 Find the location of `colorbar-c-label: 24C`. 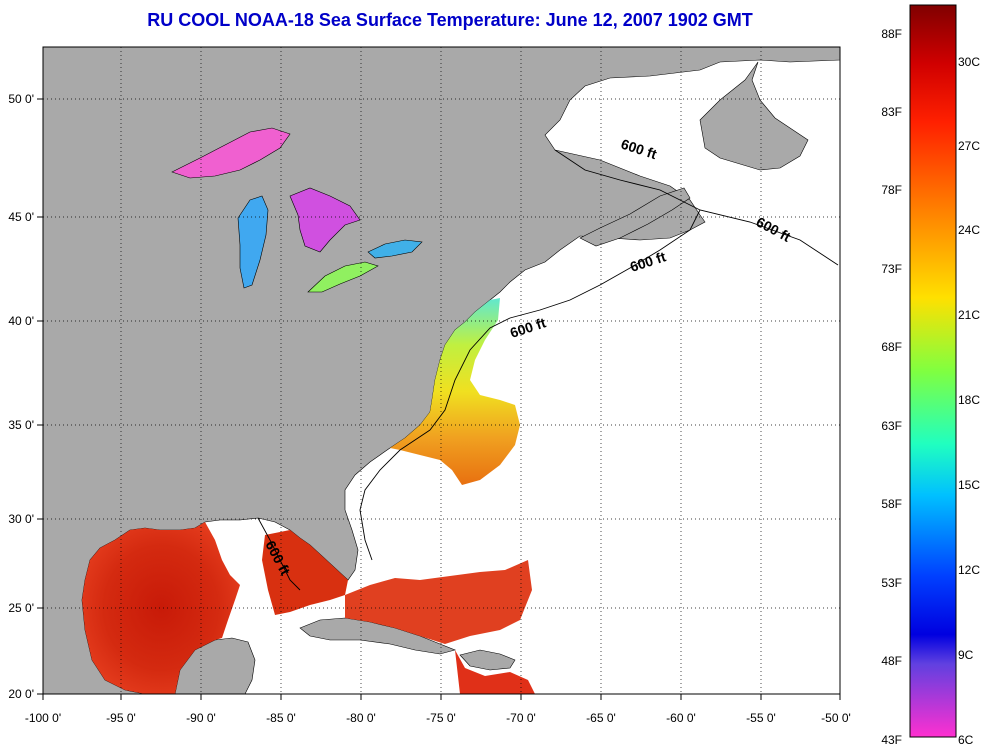

colorbar-c-label: 24C is located at coordinates (969, 230).